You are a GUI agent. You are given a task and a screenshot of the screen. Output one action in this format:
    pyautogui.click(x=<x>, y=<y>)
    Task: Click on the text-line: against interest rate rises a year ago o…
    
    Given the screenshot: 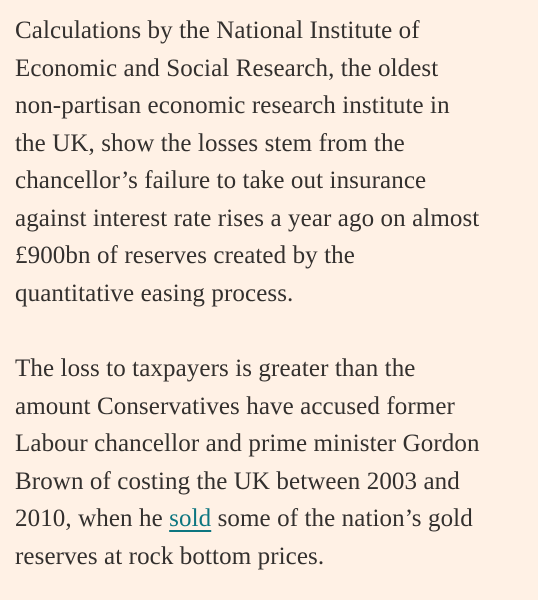 What is the action you would take?
    pyautogui.click(x=247, y=218)
    